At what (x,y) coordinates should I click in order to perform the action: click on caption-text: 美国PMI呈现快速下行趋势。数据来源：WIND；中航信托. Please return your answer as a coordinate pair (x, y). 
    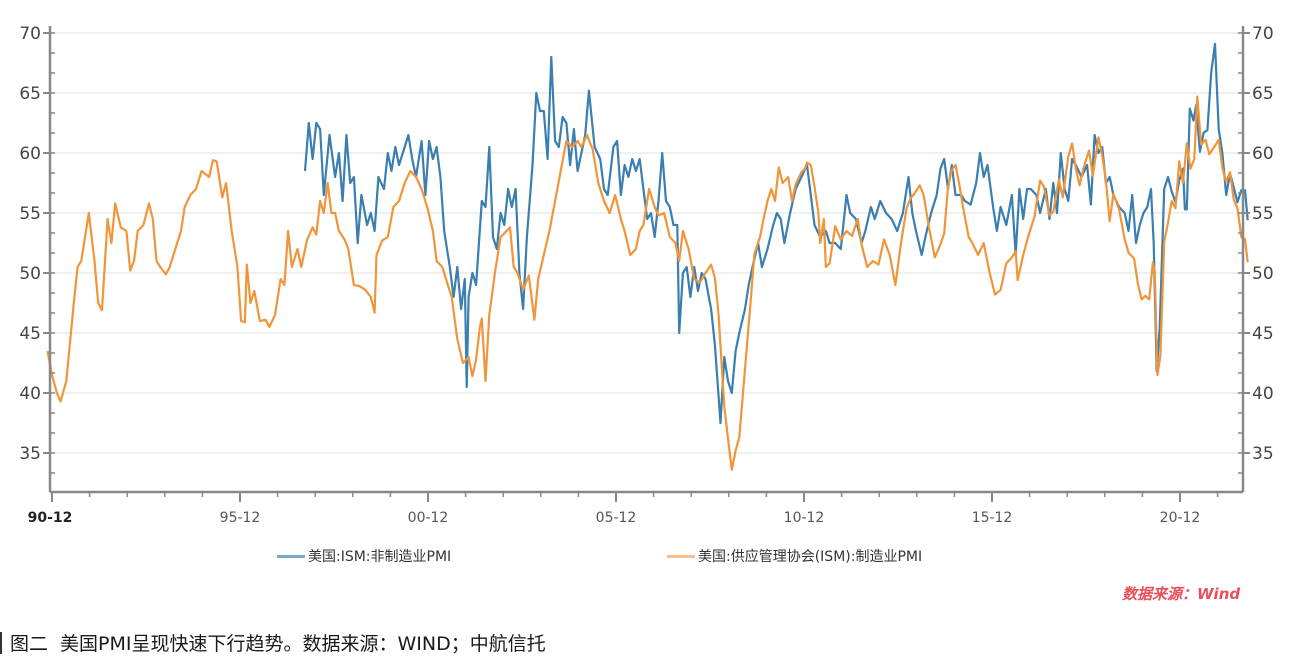
    Looking at the image, I should click on (303, 644).